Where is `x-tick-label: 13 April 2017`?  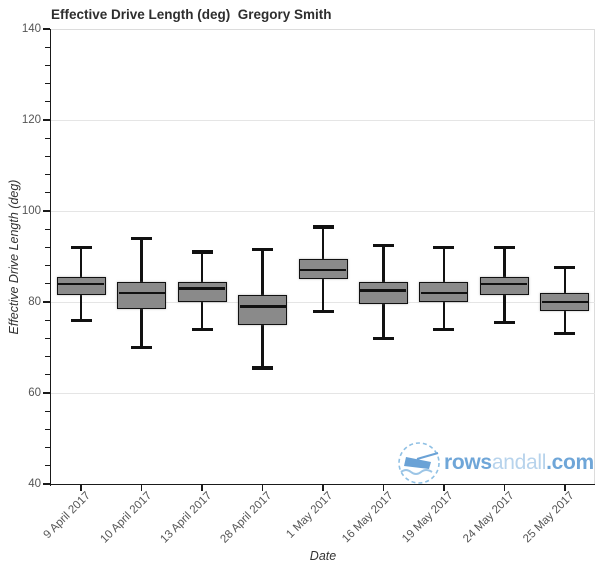 x-tick-label: 13 April 2017 is located at coordinates (186, 517).